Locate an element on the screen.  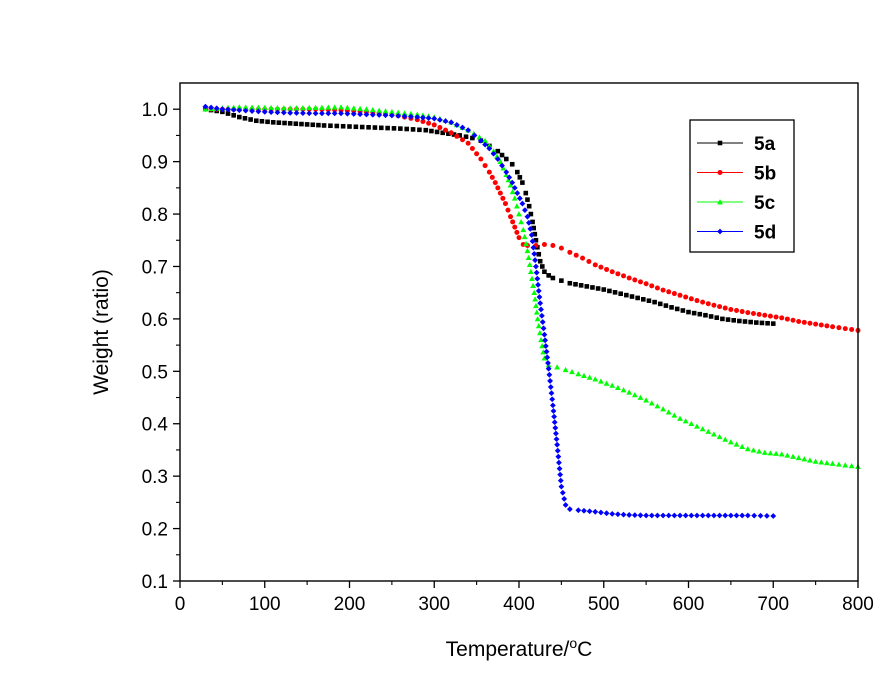
y-tick-label: 1.0 is located at coordinates (155, 110).